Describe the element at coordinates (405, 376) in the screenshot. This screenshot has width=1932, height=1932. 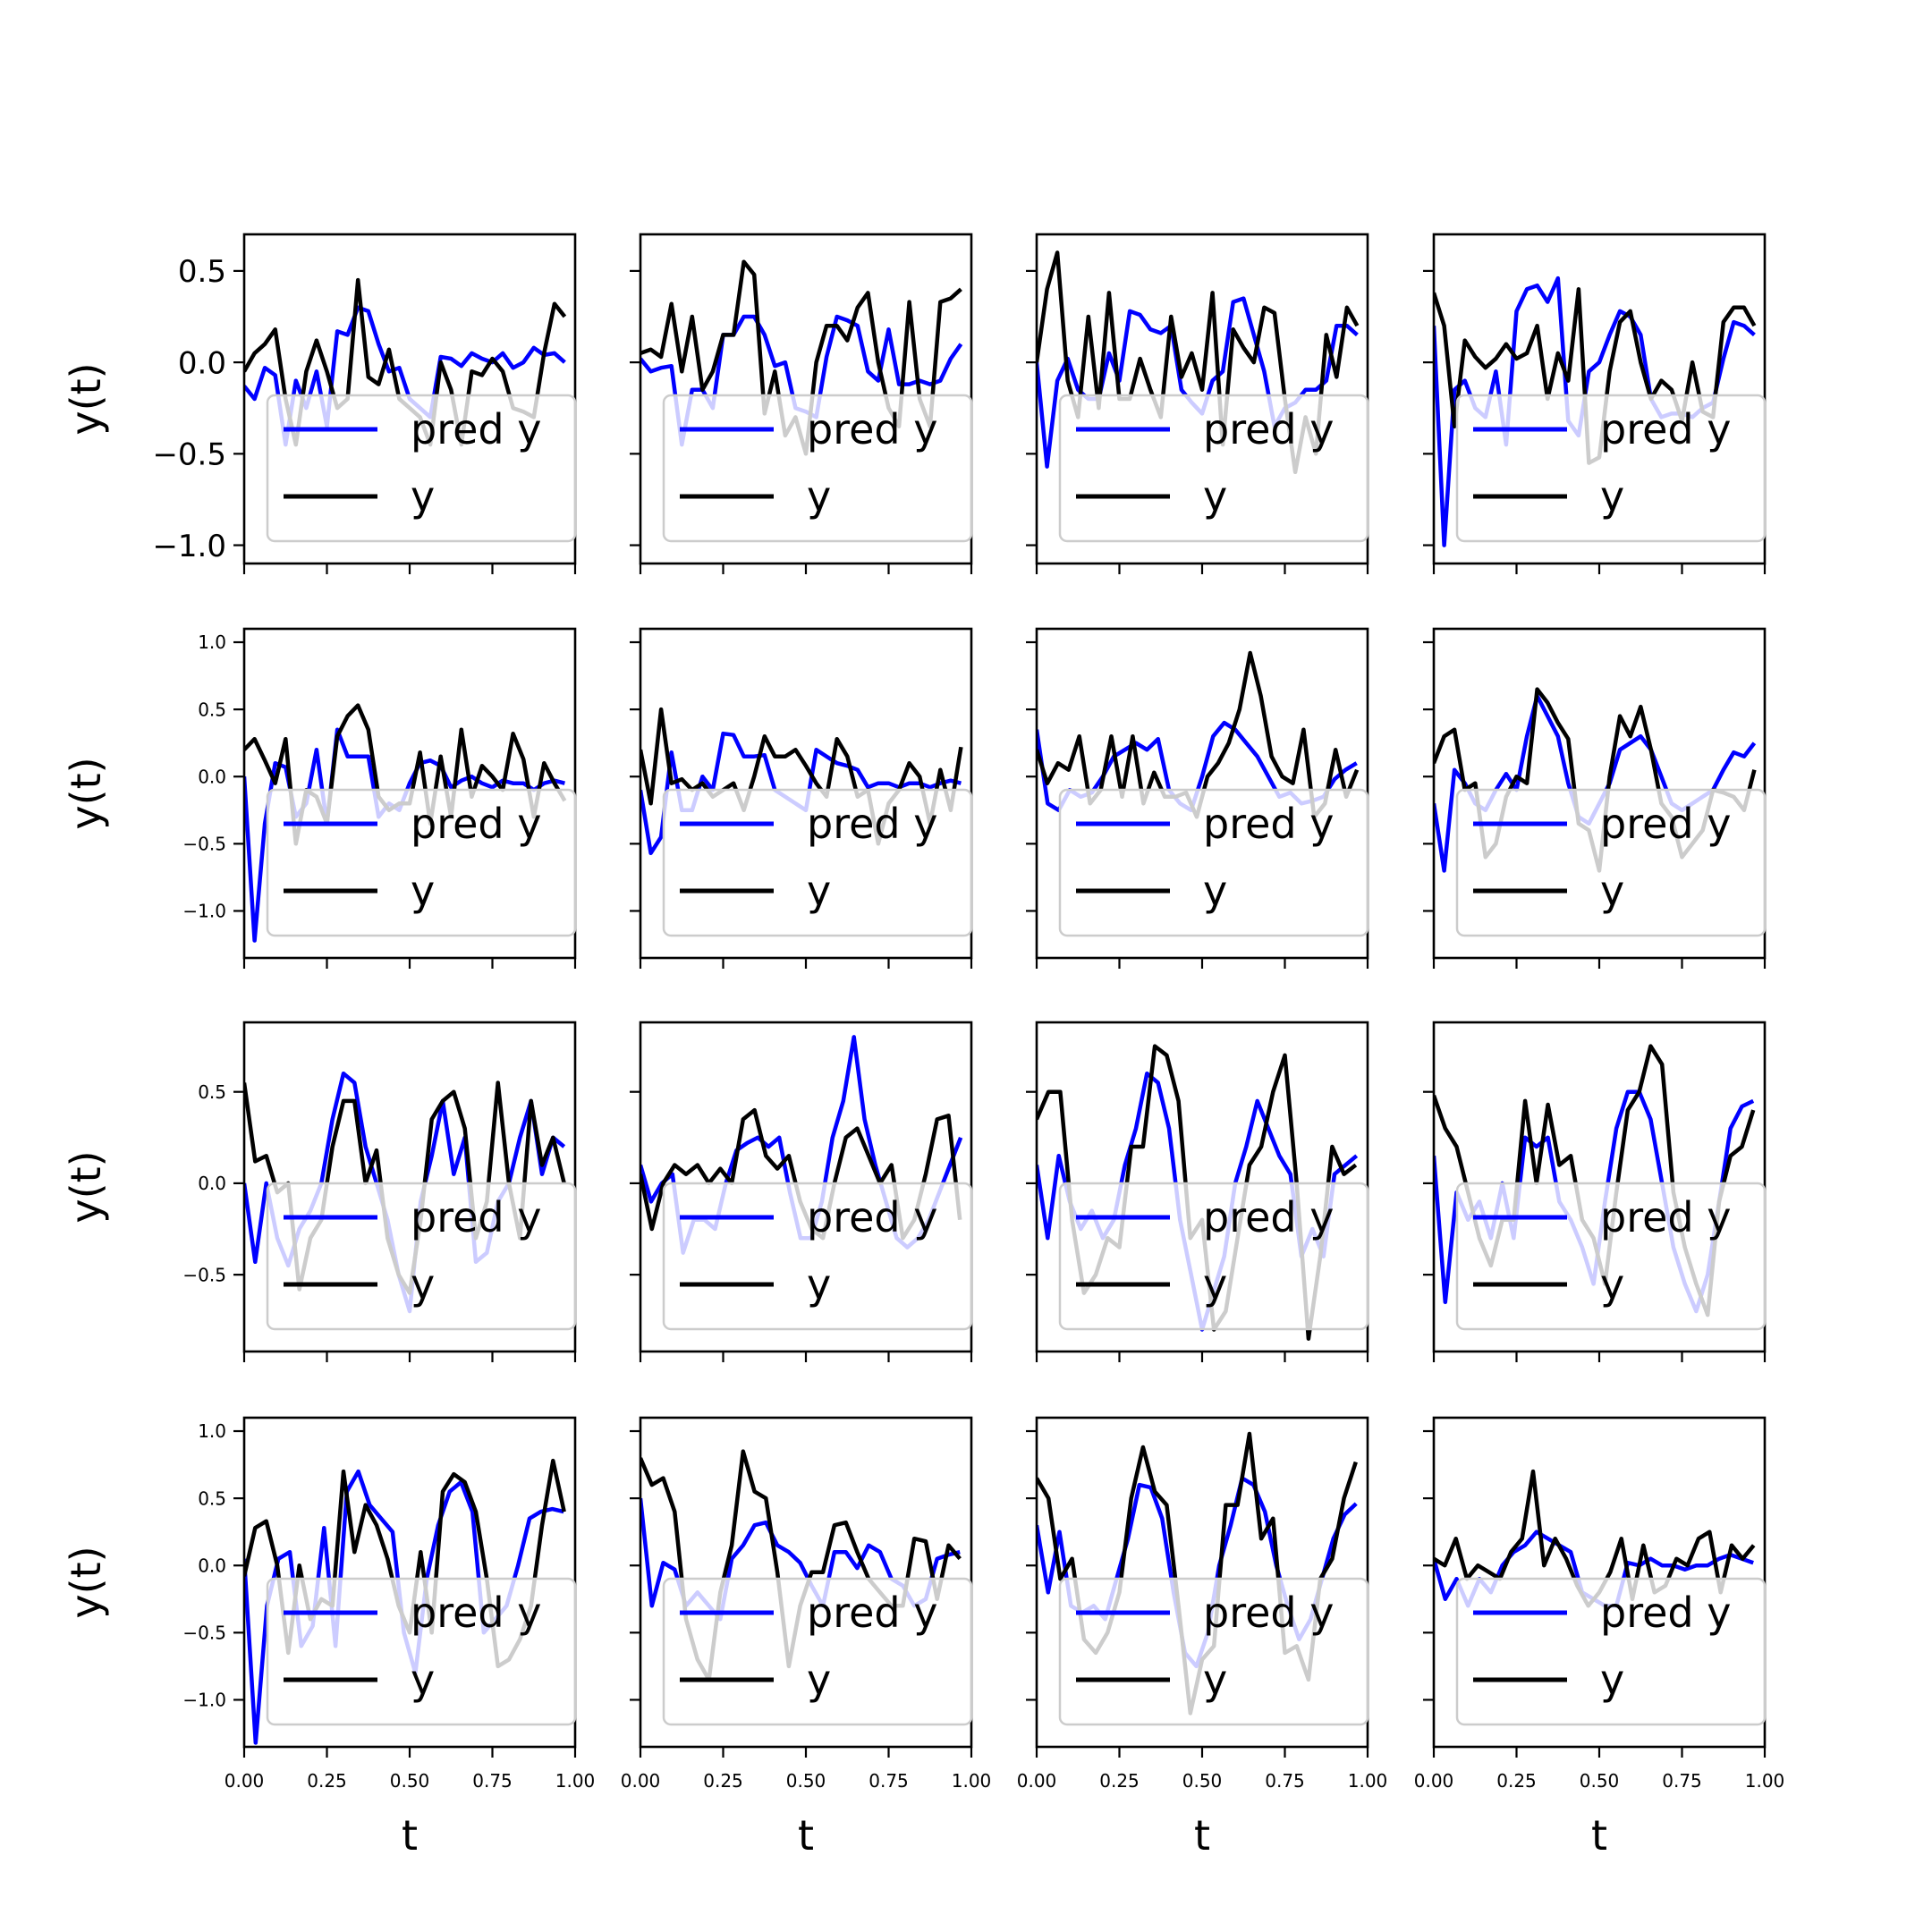
I see `series-pred-y` at that location.